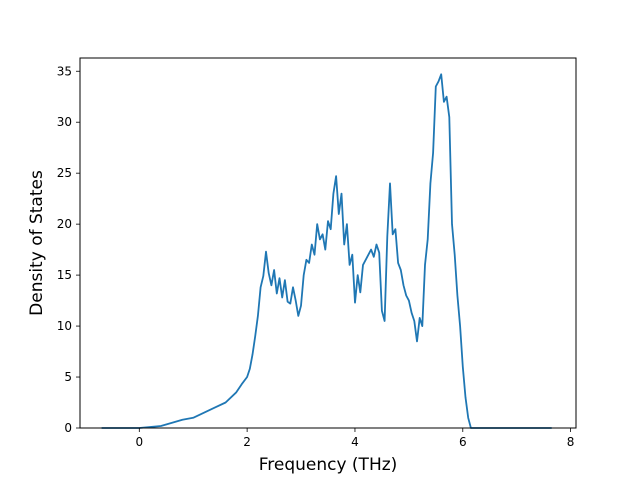  What do you see at coordinates (68, 428) in the screenshot?
I see `y-tick-label: 0` at bounding box center [68, 428].